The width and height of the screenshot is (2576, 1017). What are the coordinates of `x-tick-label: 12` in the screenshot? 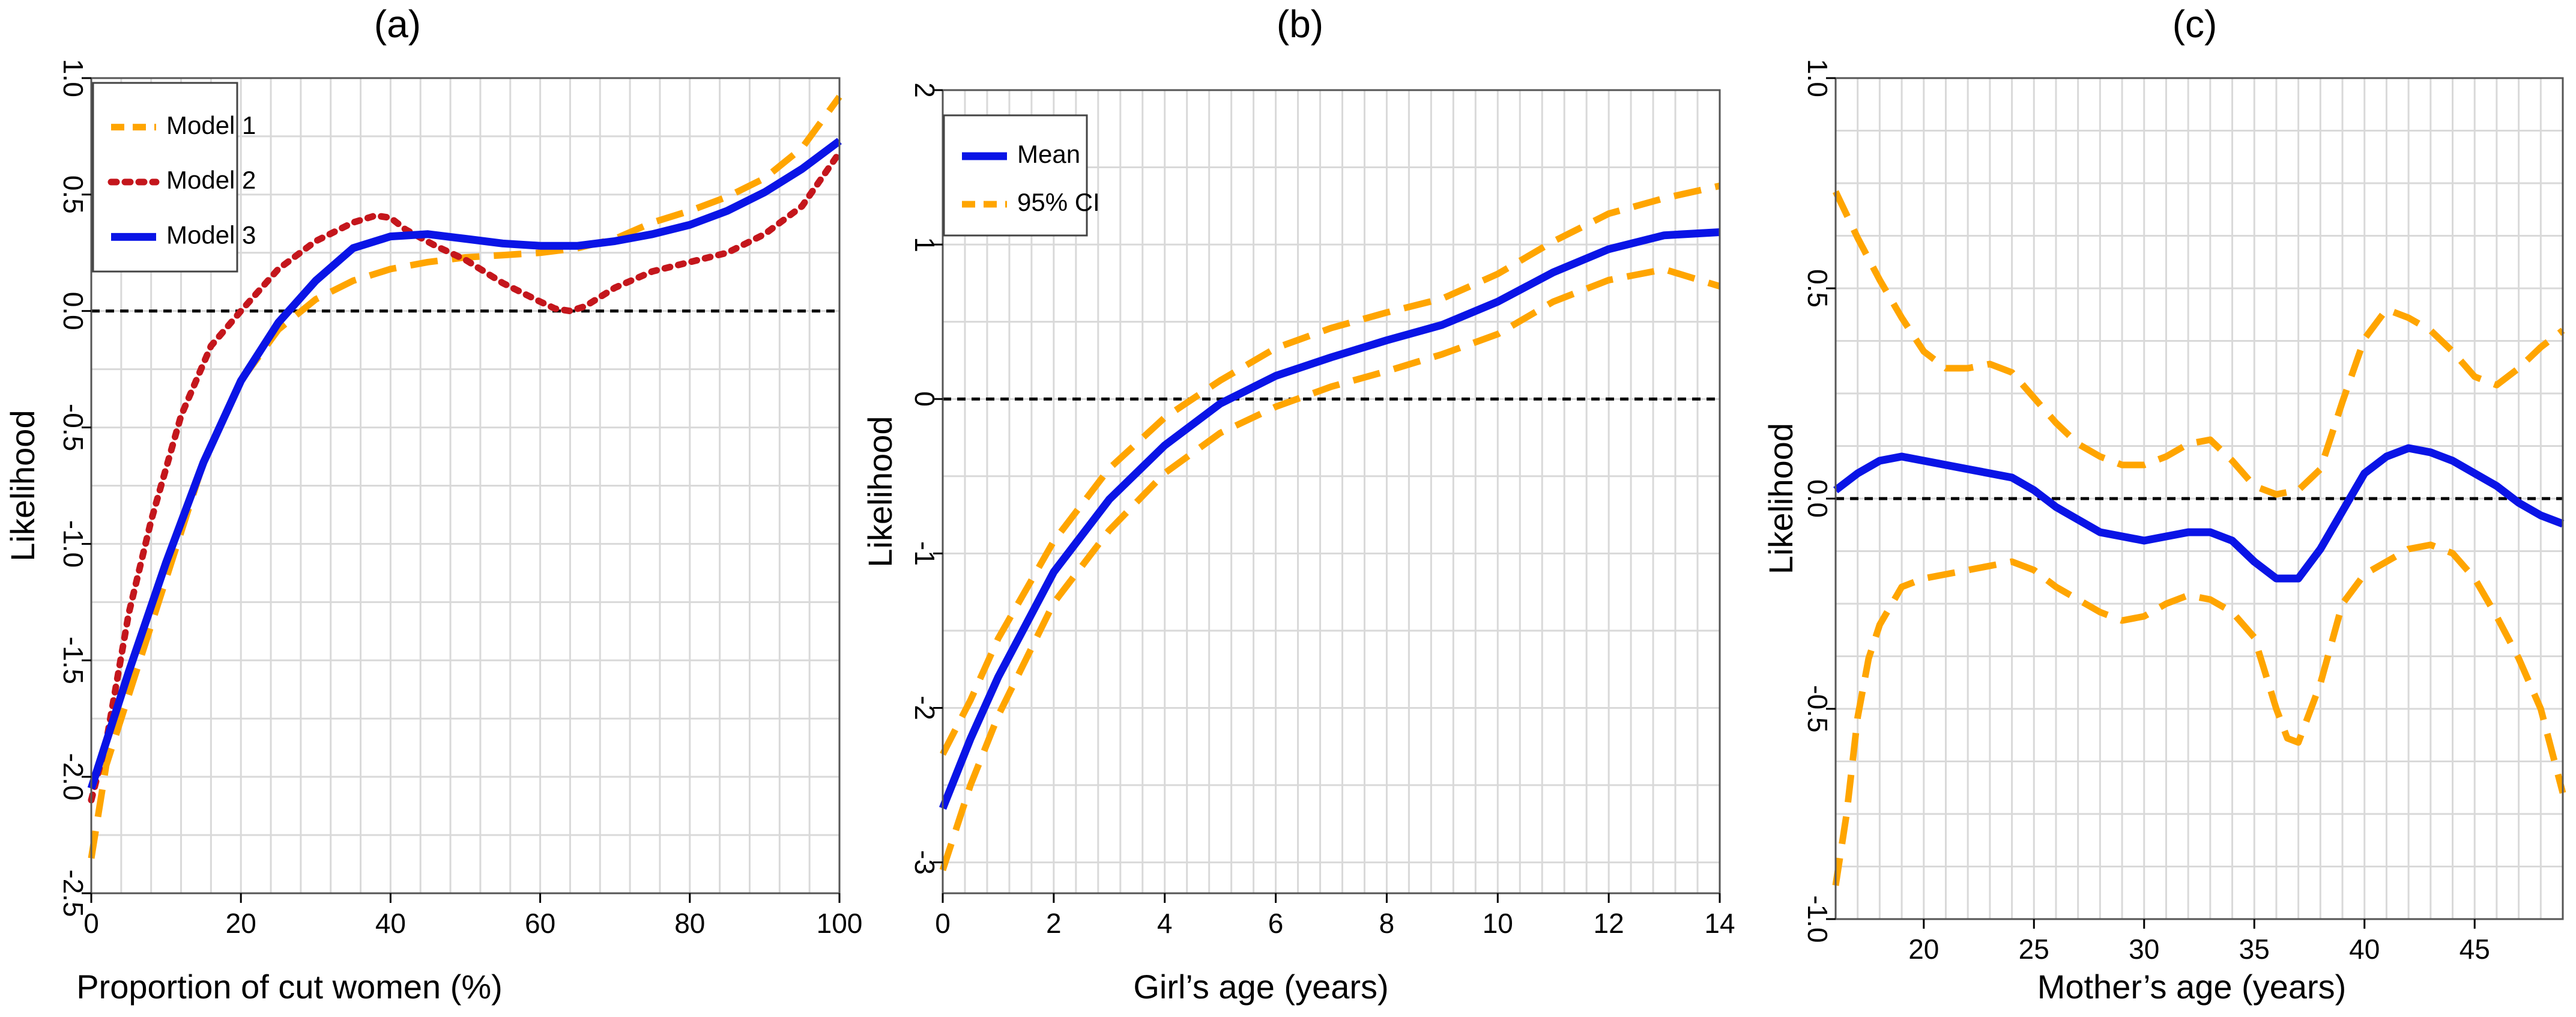 It's located at (1609, 923).